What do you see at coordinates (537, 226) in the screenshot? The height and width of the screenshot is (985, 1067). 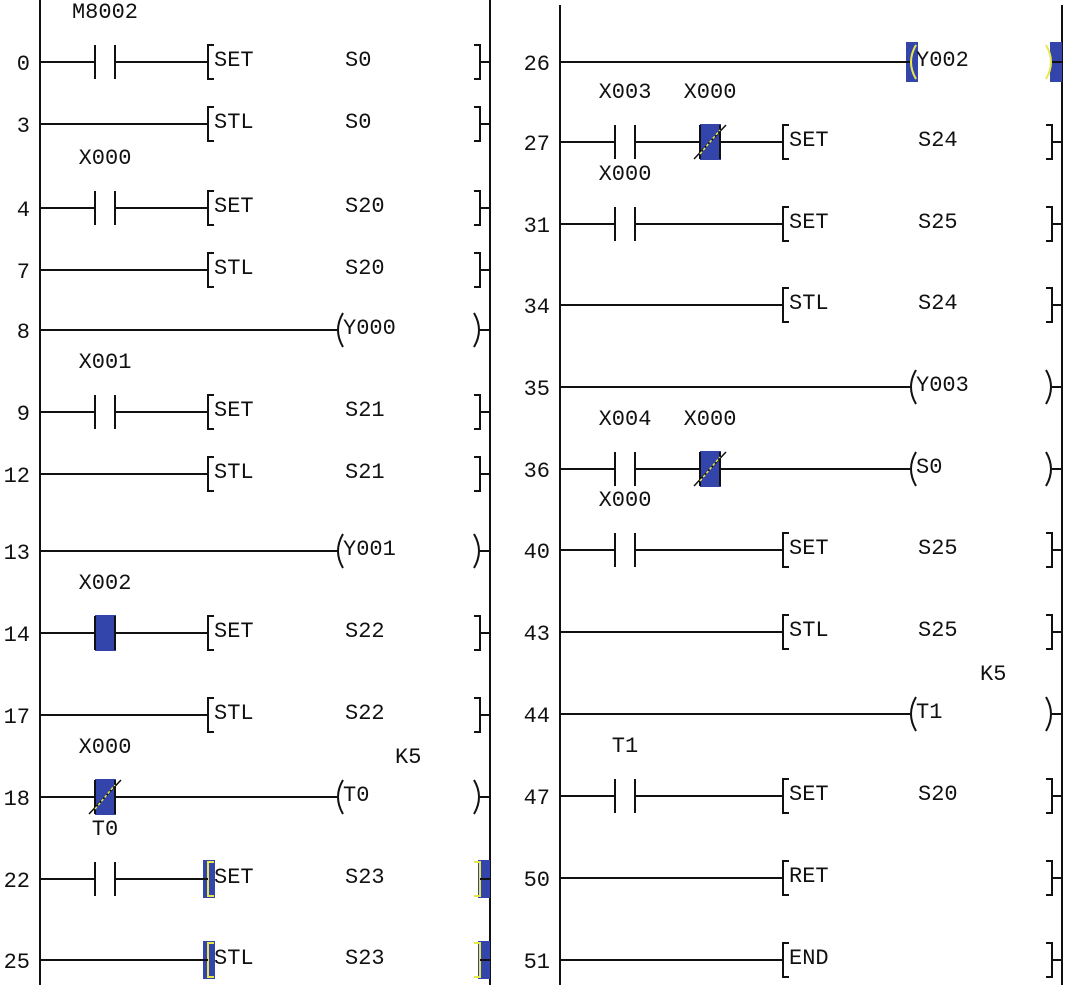 I see `step-number: 31` at bounding box center [537, 226].